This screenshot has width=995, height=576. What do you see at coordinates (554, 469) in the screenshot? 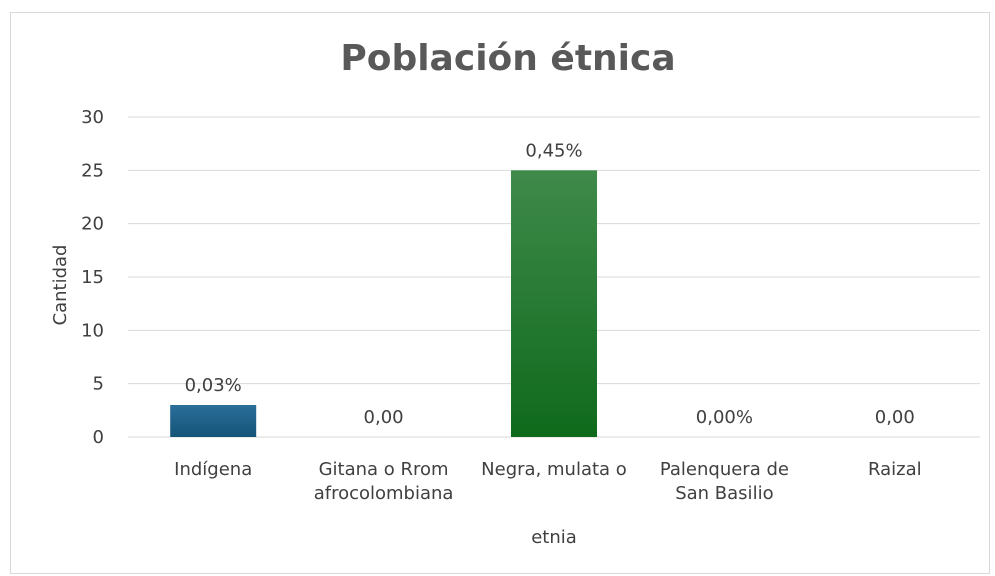
I see `x-tick-label: Negra, mulata o` at bounding box center [554, 469].